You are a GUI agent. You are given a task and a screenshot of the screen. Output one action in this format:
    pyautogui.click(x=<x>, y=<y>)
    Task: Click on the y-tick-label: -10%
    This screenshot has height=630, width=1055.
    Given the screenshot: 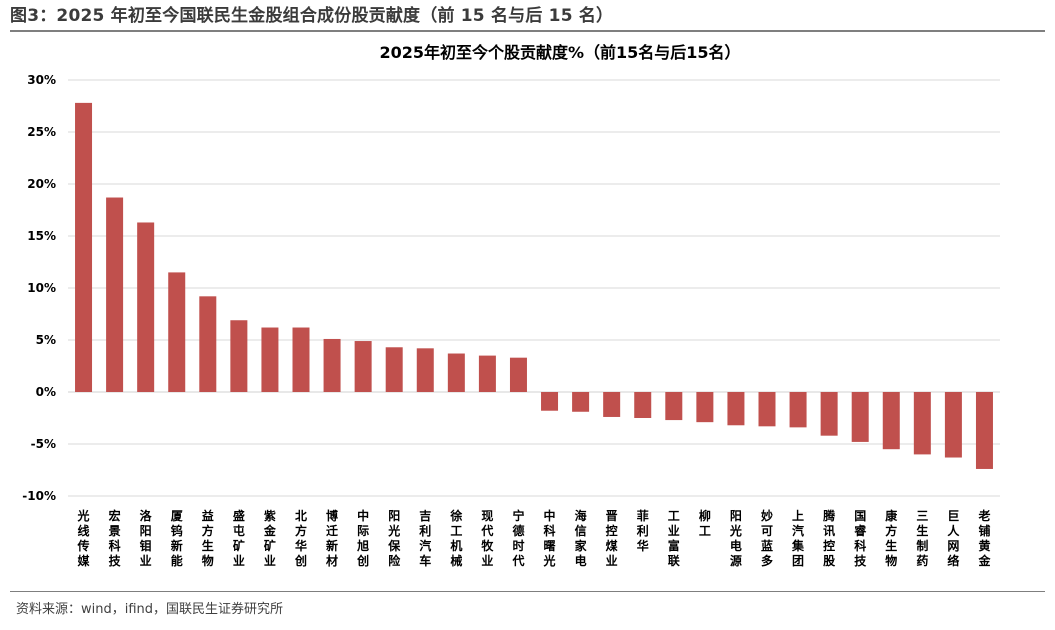 What is the action you would take?
    pyautogui.click(x=39, y=496)
    